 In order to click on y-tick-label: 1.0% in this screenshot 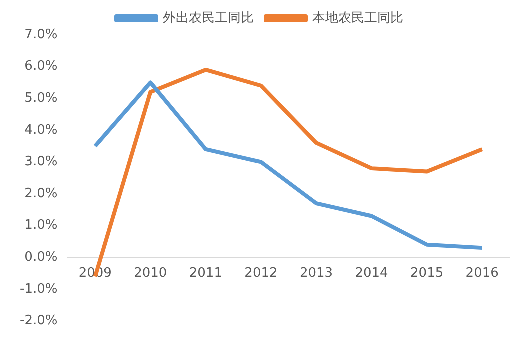, I will do `click(41, 226)`.